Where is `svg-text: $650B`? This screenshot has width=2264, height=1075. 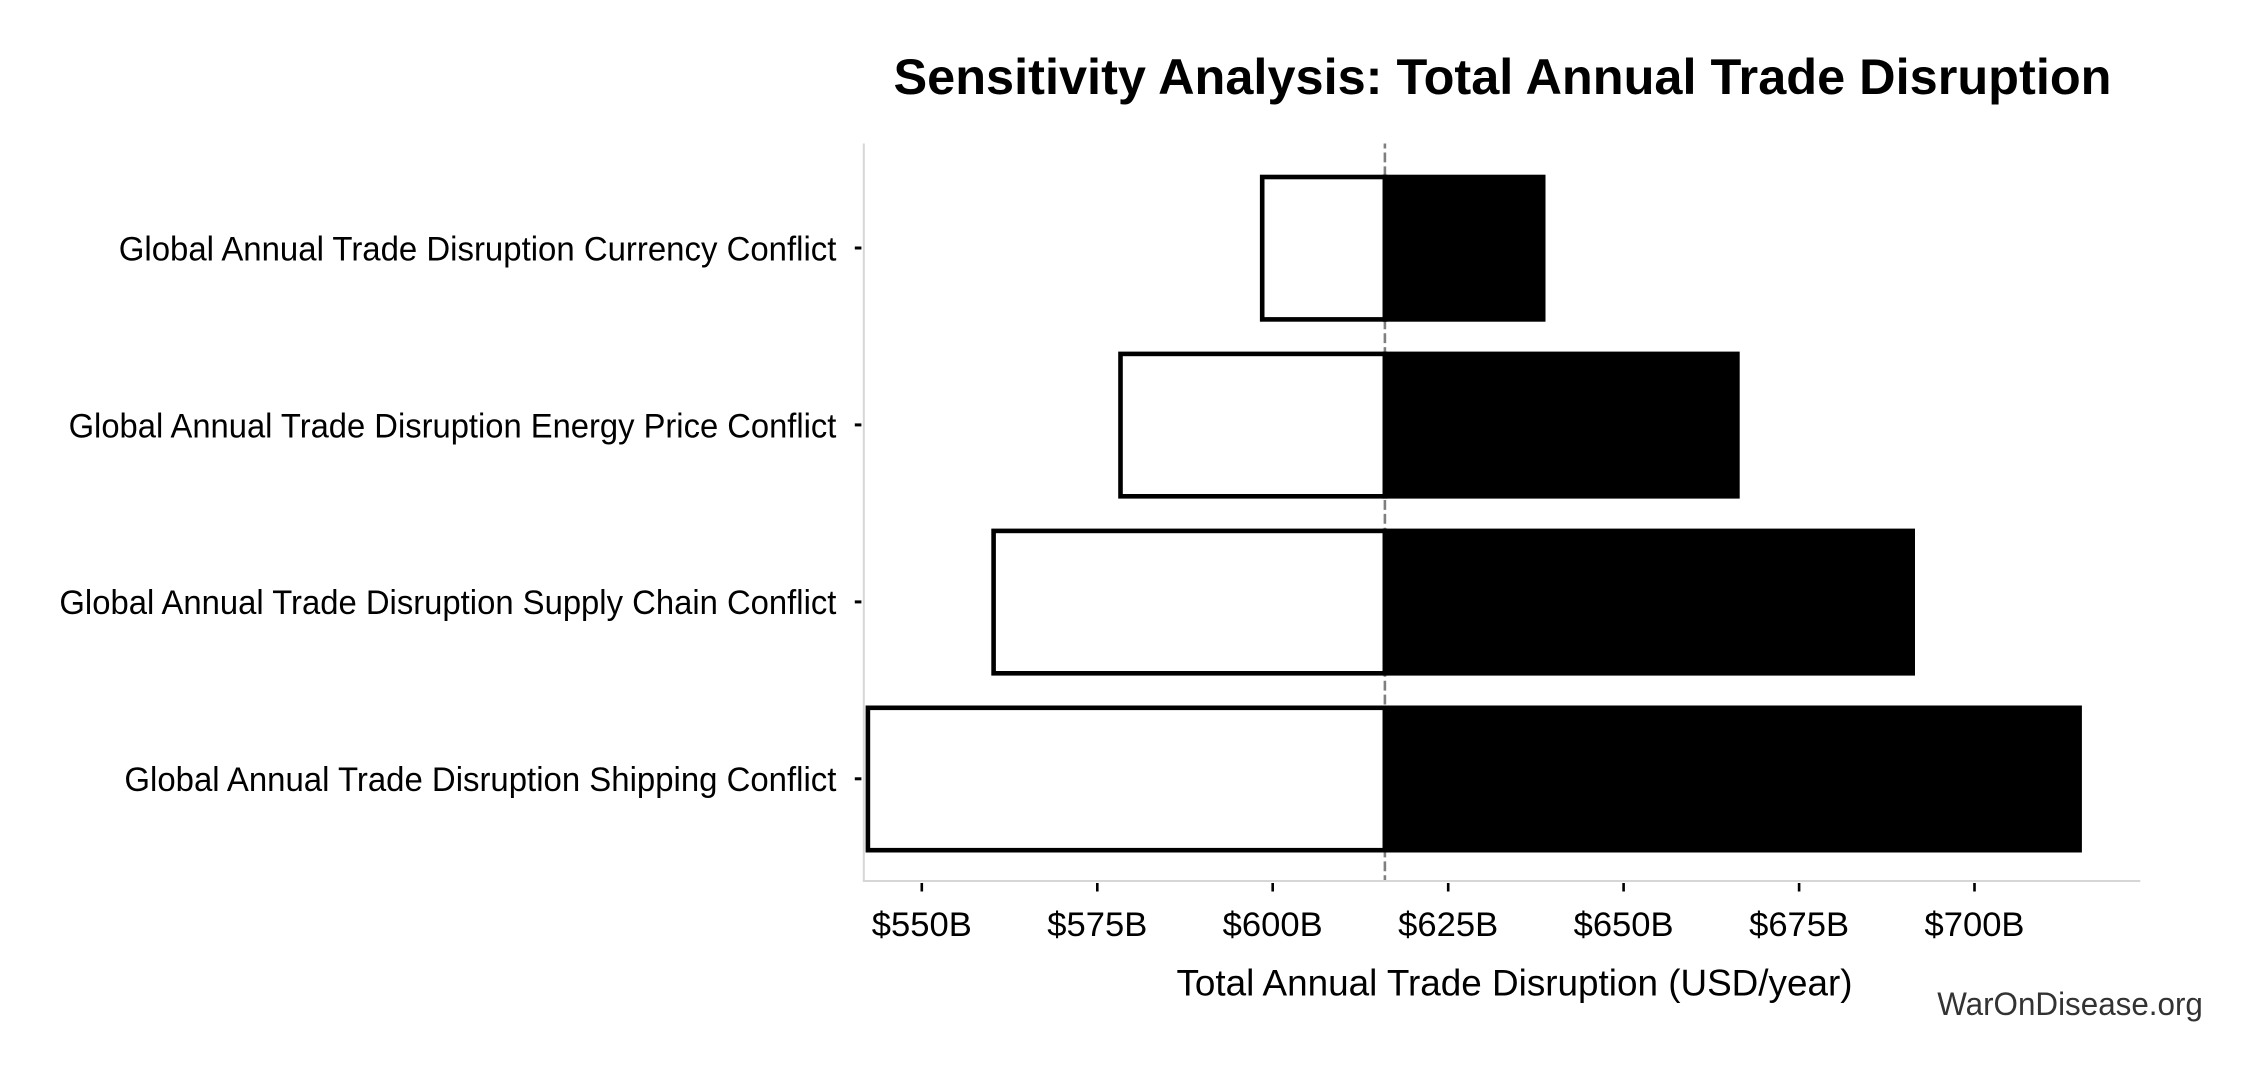
svg-text: $650B is located at coordinates (1624, 925).